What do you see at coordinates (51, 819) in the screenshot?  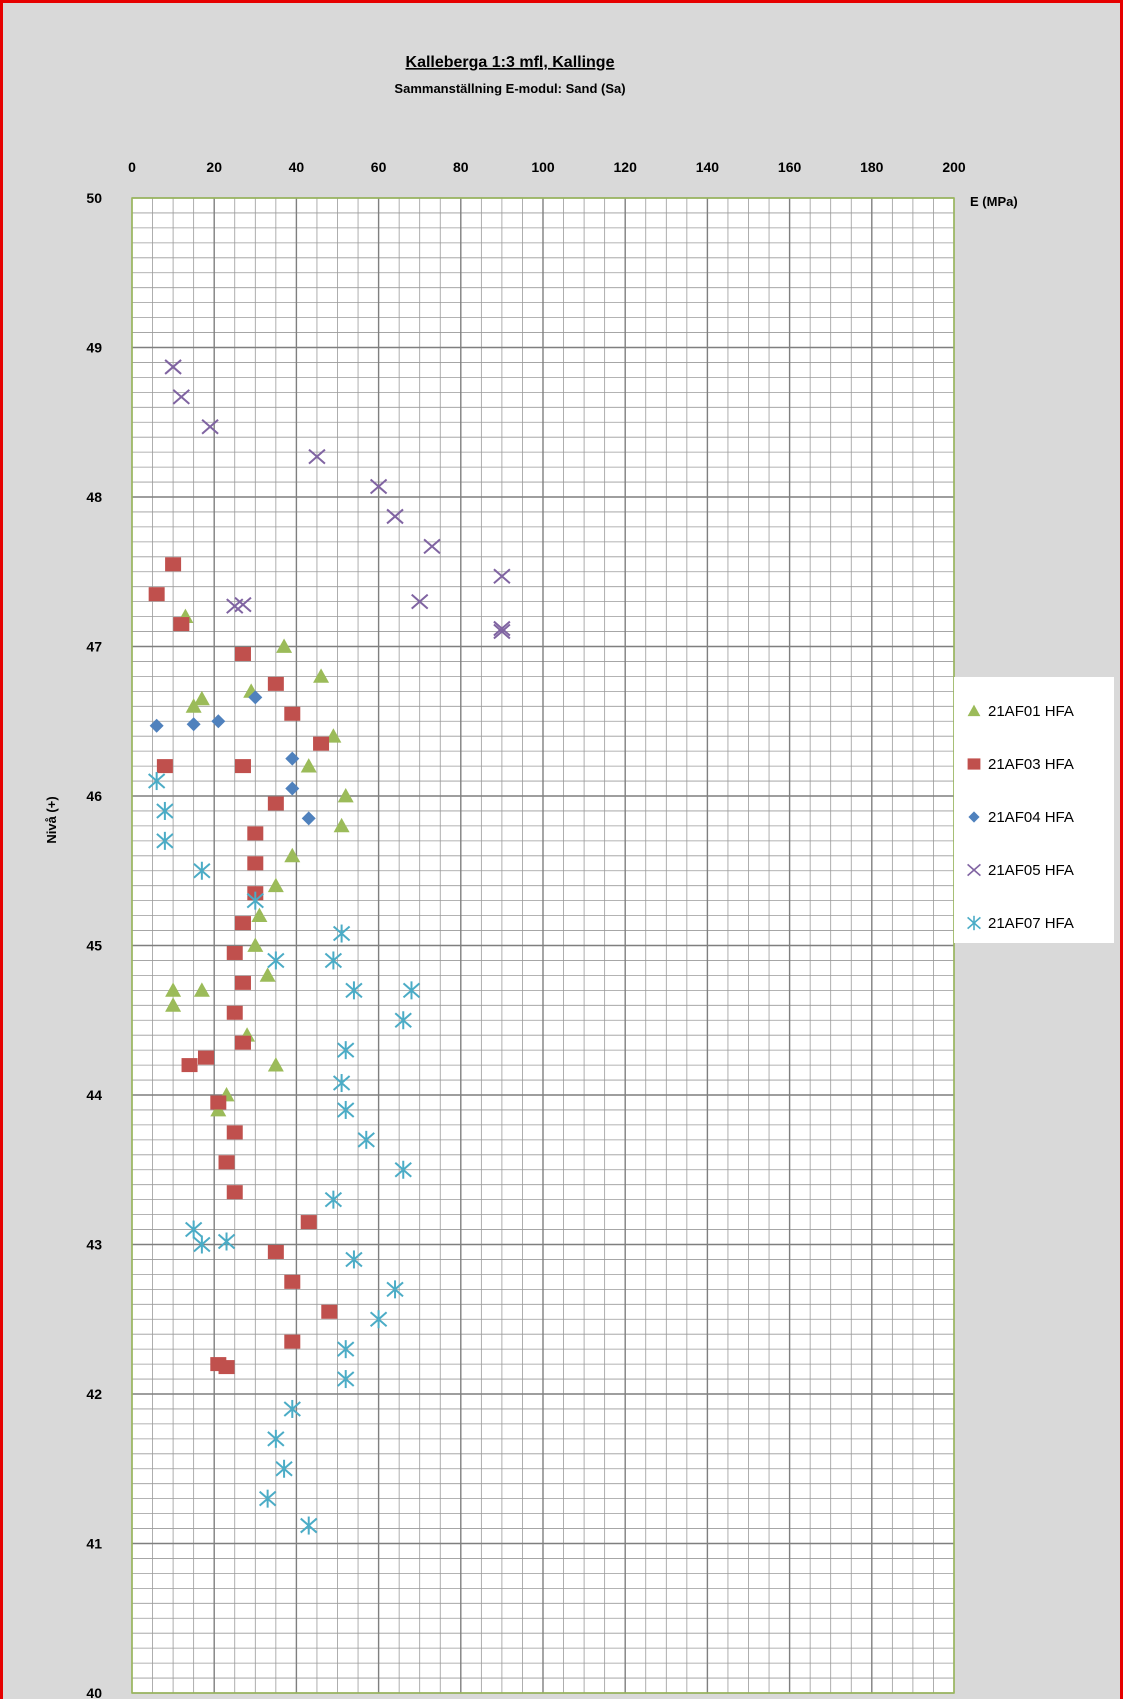 I see `y-axis-label: Nivå (+)` at bounding box center [51, 819].